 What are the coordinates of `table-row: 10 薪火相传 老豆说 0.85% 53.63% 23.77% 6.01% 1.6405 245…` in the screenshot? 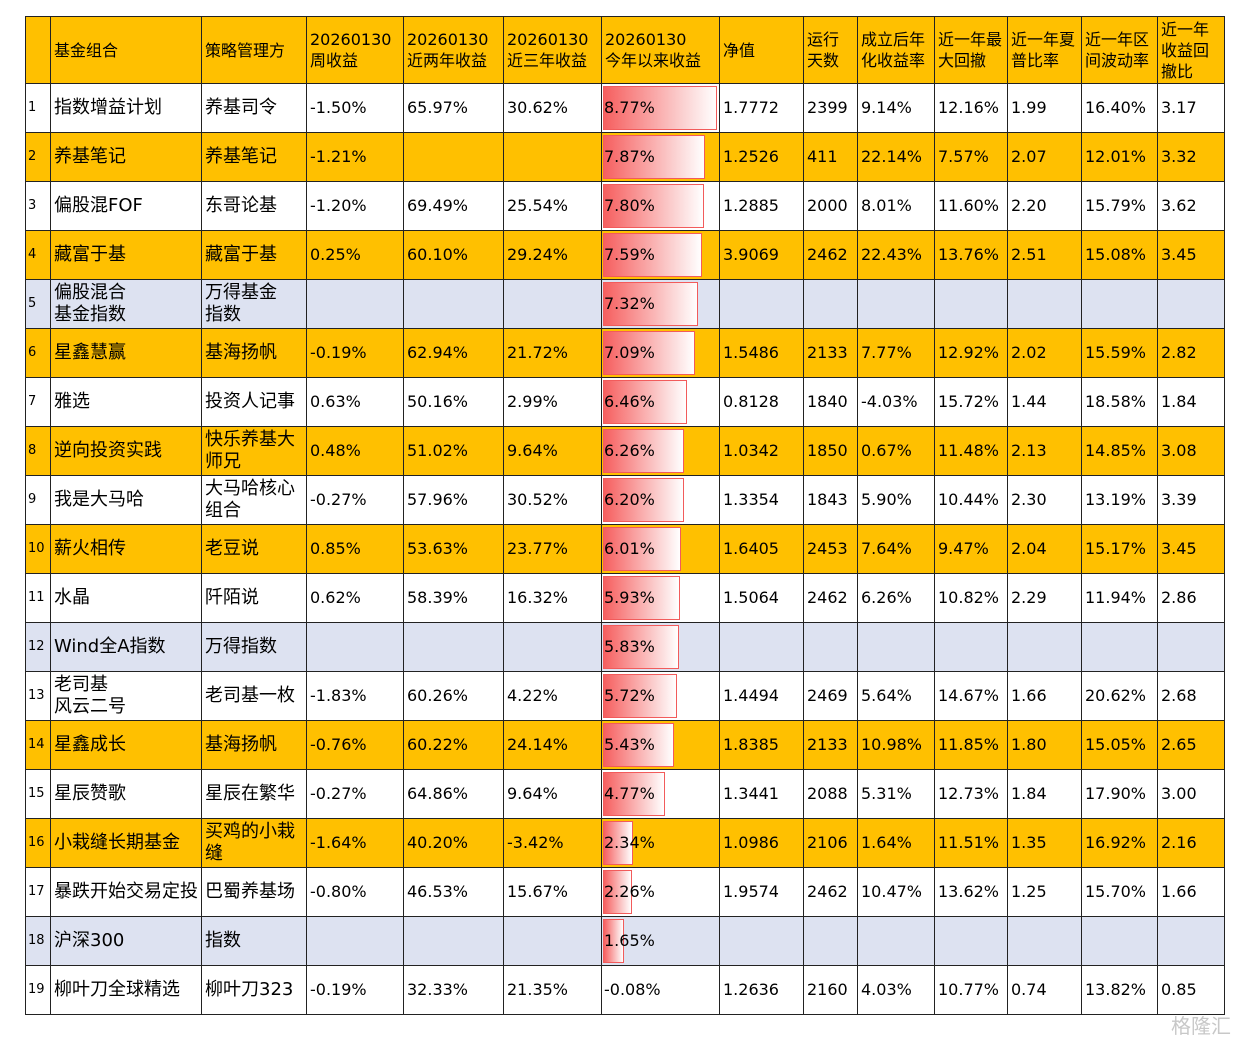 It's located at (625, 549).